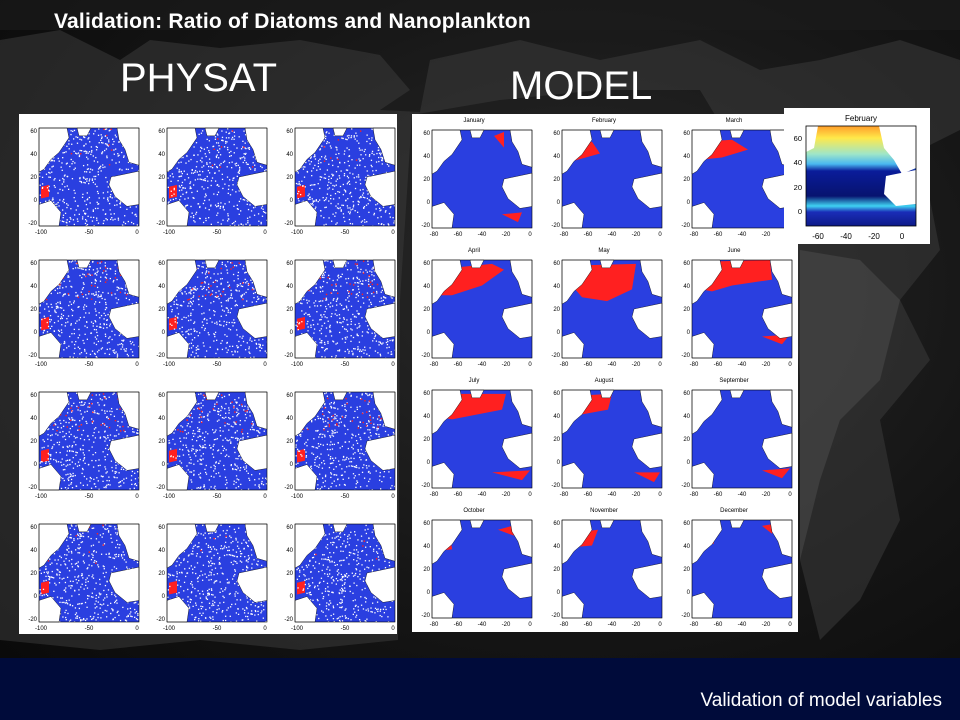 The height and width of the screenshot is (720, 960). What do you see at coordinates (604, 308) in the screenshot?
I see `model-map-may: May 60 40 20 0 -20 -80 -60 -40 -20 0` at bounding box center [604, 308].